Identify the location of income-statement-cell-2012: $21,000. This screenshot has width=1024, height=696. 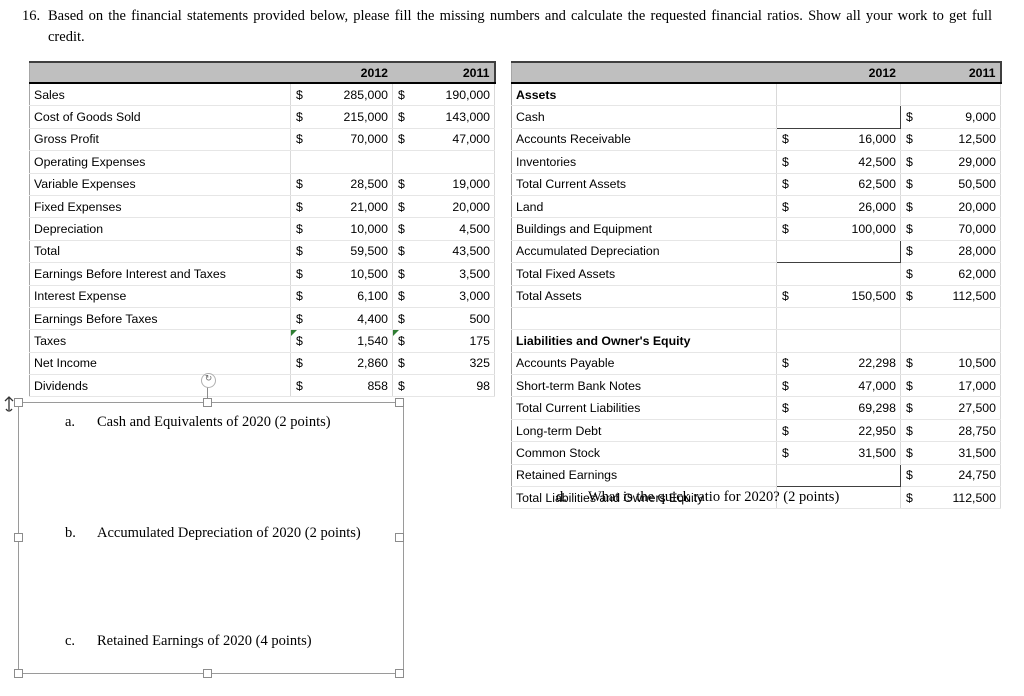
(341, 207).